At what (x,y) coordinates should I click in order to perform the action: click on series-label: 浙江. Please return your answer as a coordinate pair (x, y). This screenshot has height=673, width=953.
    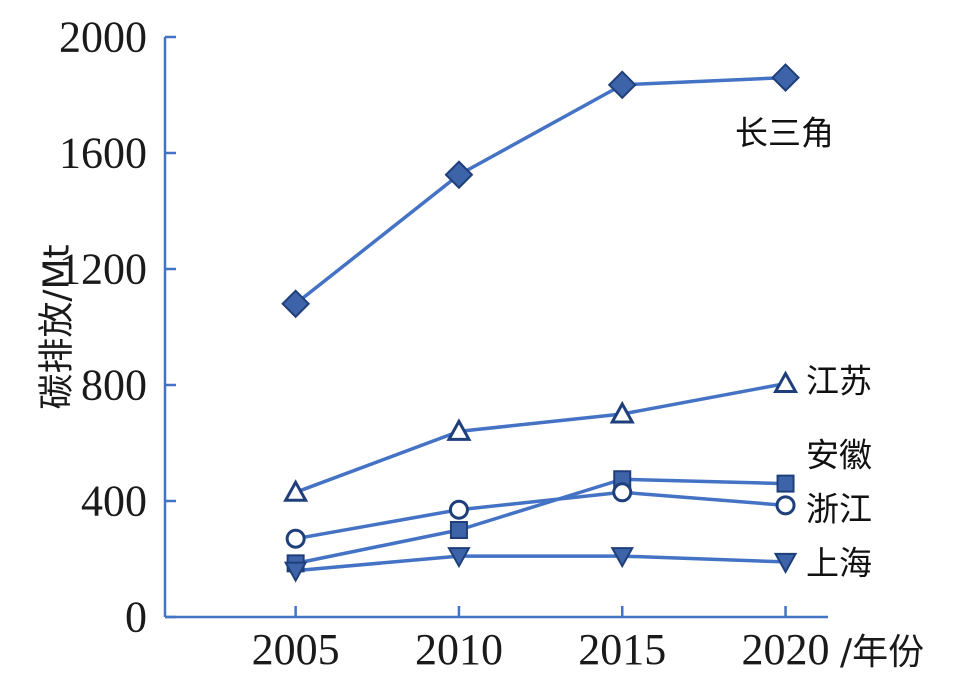
    Looking at the image, I should click on (839, 509).